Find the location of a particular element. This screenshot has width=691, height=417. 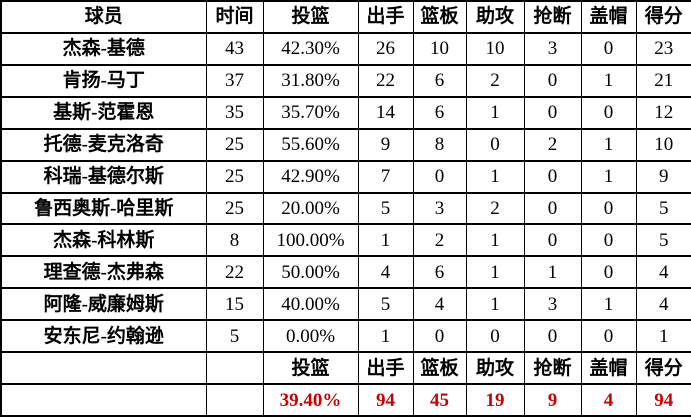

footer-header-rebounds: 篮板 is located at coordinates (439, 368).